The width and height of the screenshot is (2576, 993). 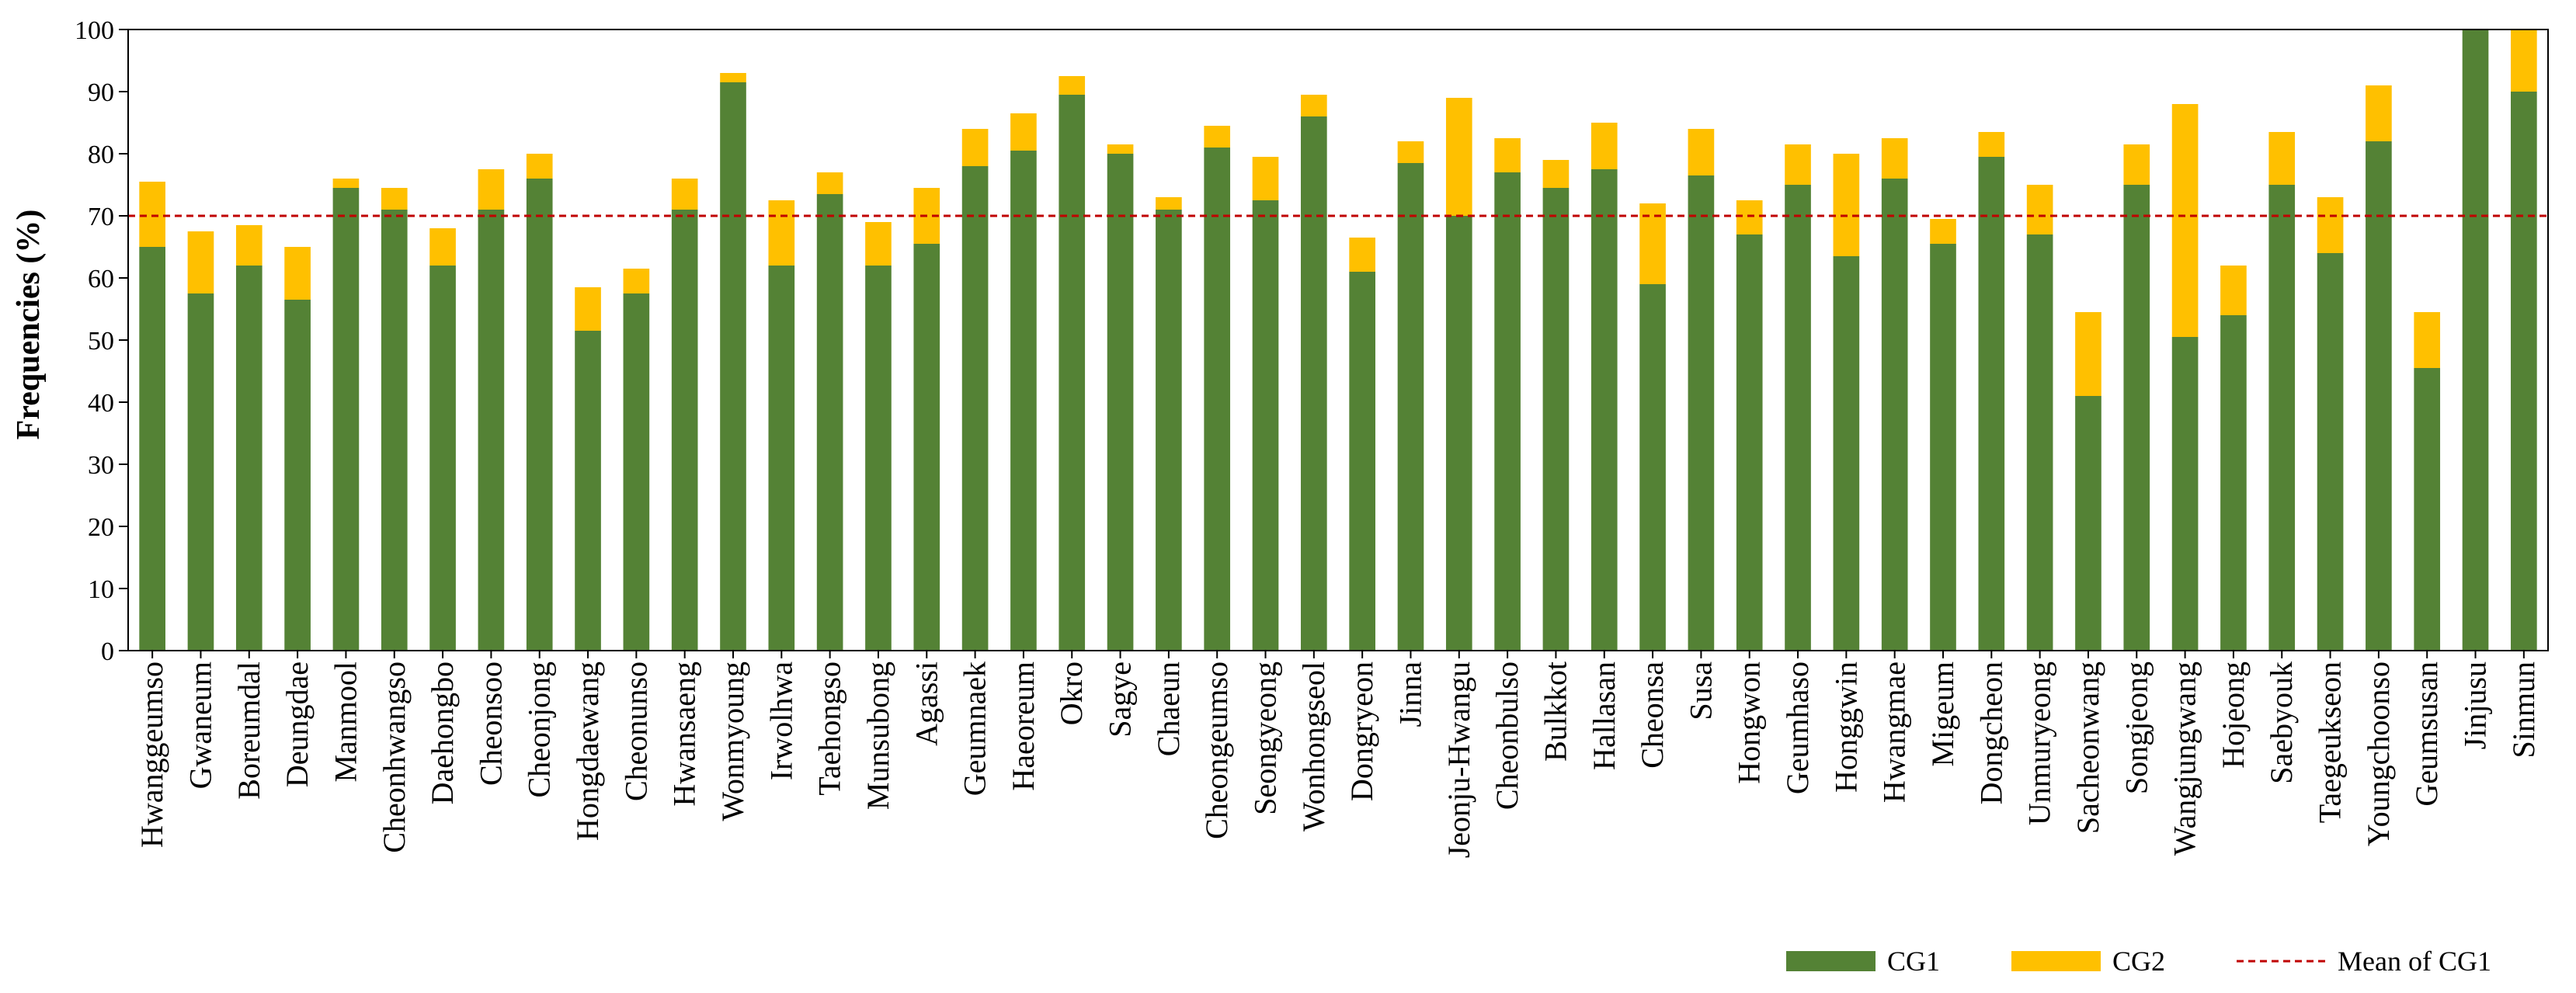 I want to click on x-tick-label: Hongwon, so click(x=1750, y=722).